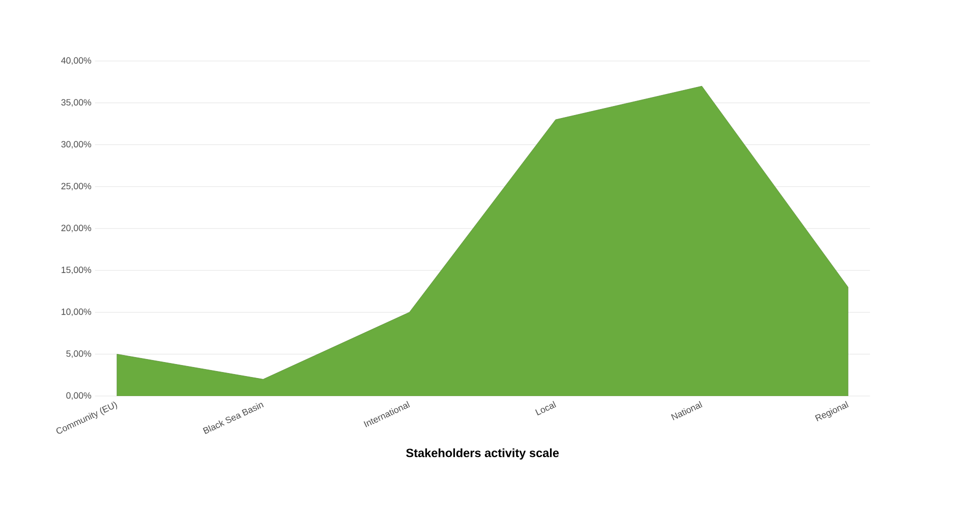 Image resolution: width=979 pixels, height=531 pixels. Describe the element at coordinates (77, 312) in the screenshot. I see `y-tick-label: 10,00%` at that location.